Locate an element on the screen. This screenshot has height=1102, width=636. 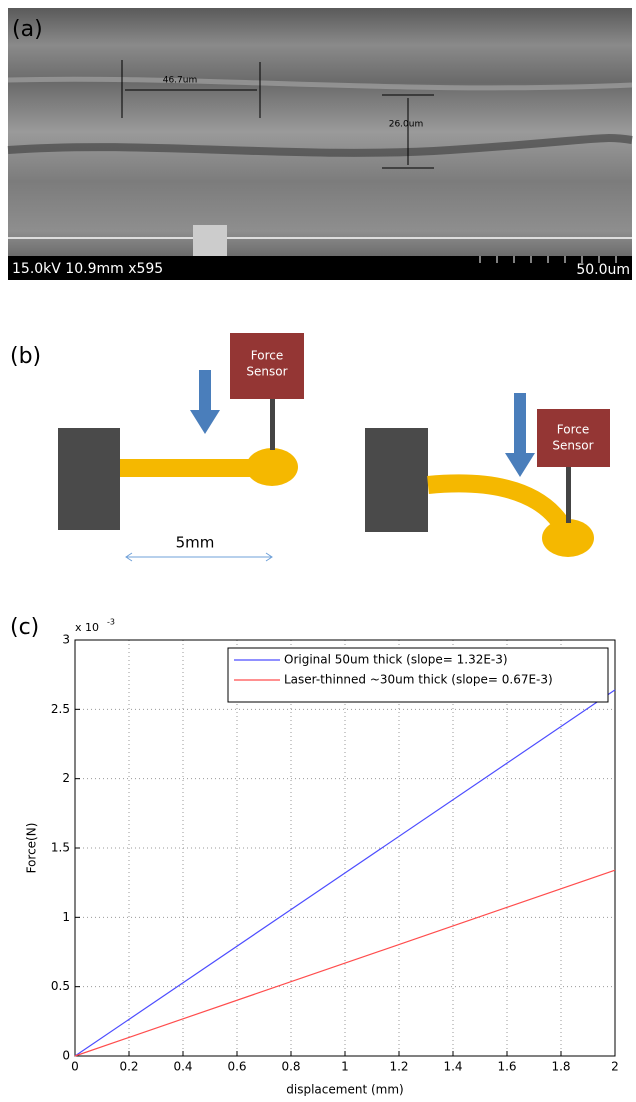
x-tick-label: 1.8 is located at coordinates (560, 1067).